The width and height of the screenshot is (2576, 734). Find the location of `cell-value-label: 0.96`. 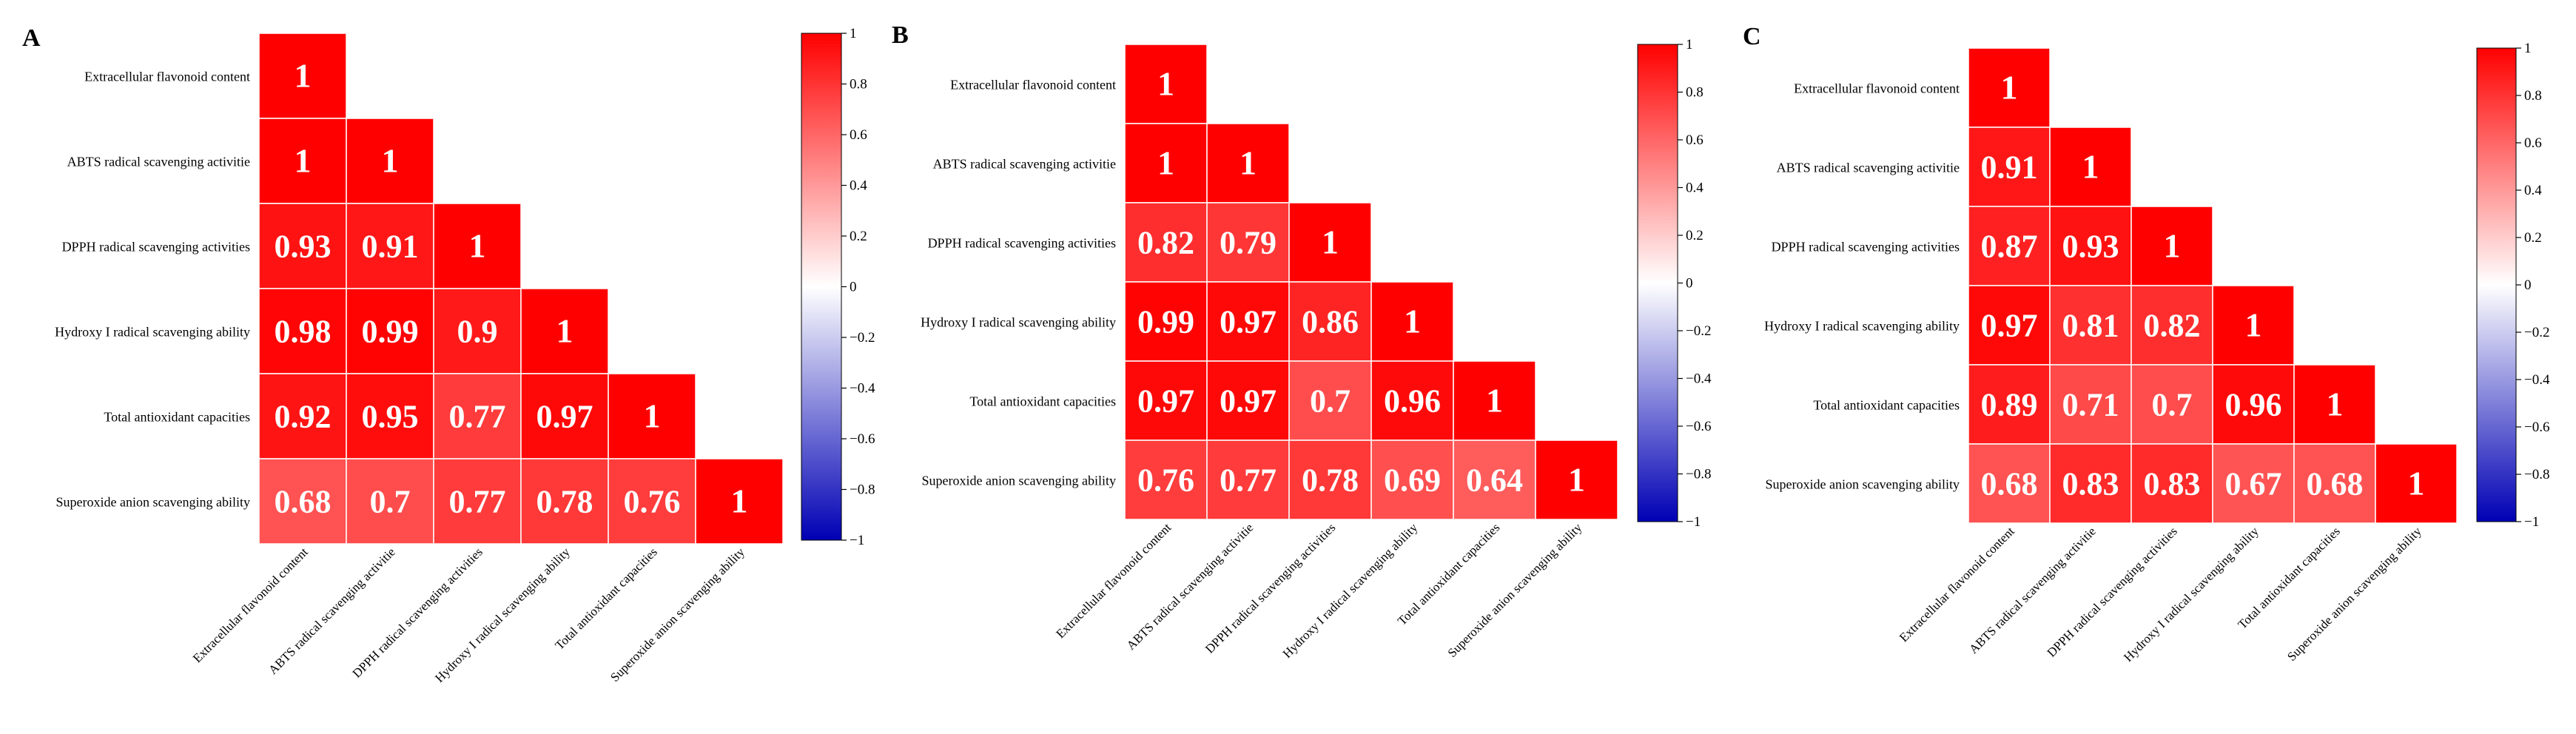

cell-value-label: 0.96 is located at coordinates (2253, 405).